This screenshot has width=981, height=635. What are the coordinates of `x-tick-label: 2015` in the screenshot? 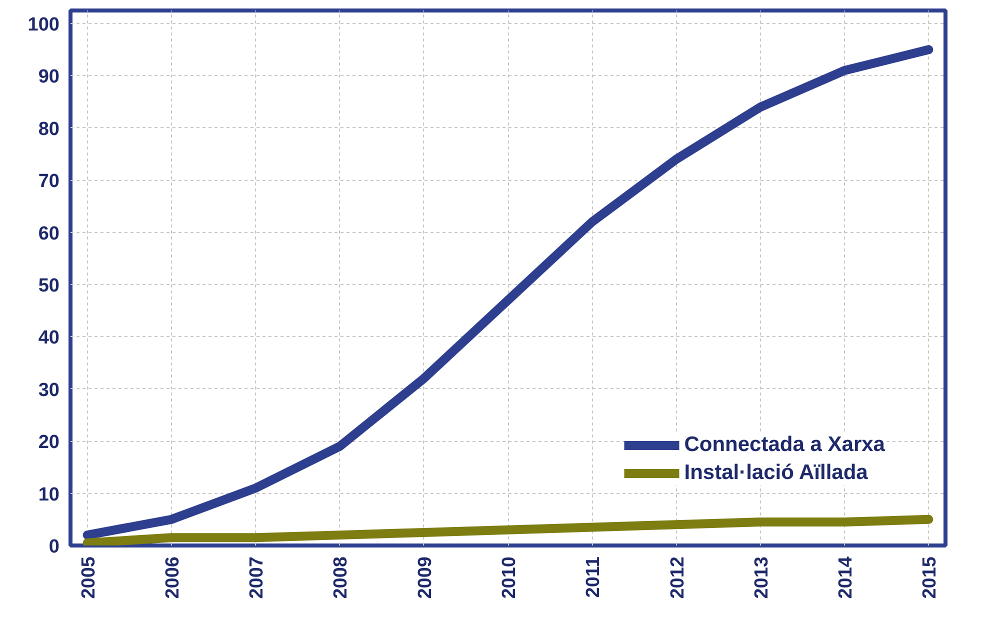 It's located at (930, 577).